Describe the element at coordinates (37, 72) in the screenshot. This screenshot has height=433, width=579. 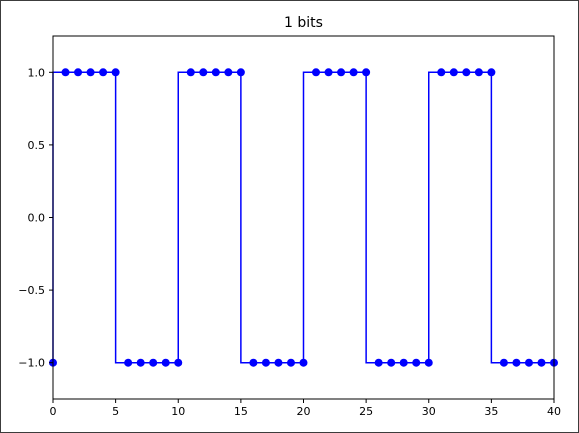
I see `y-tick-label: 1.0` at that location.